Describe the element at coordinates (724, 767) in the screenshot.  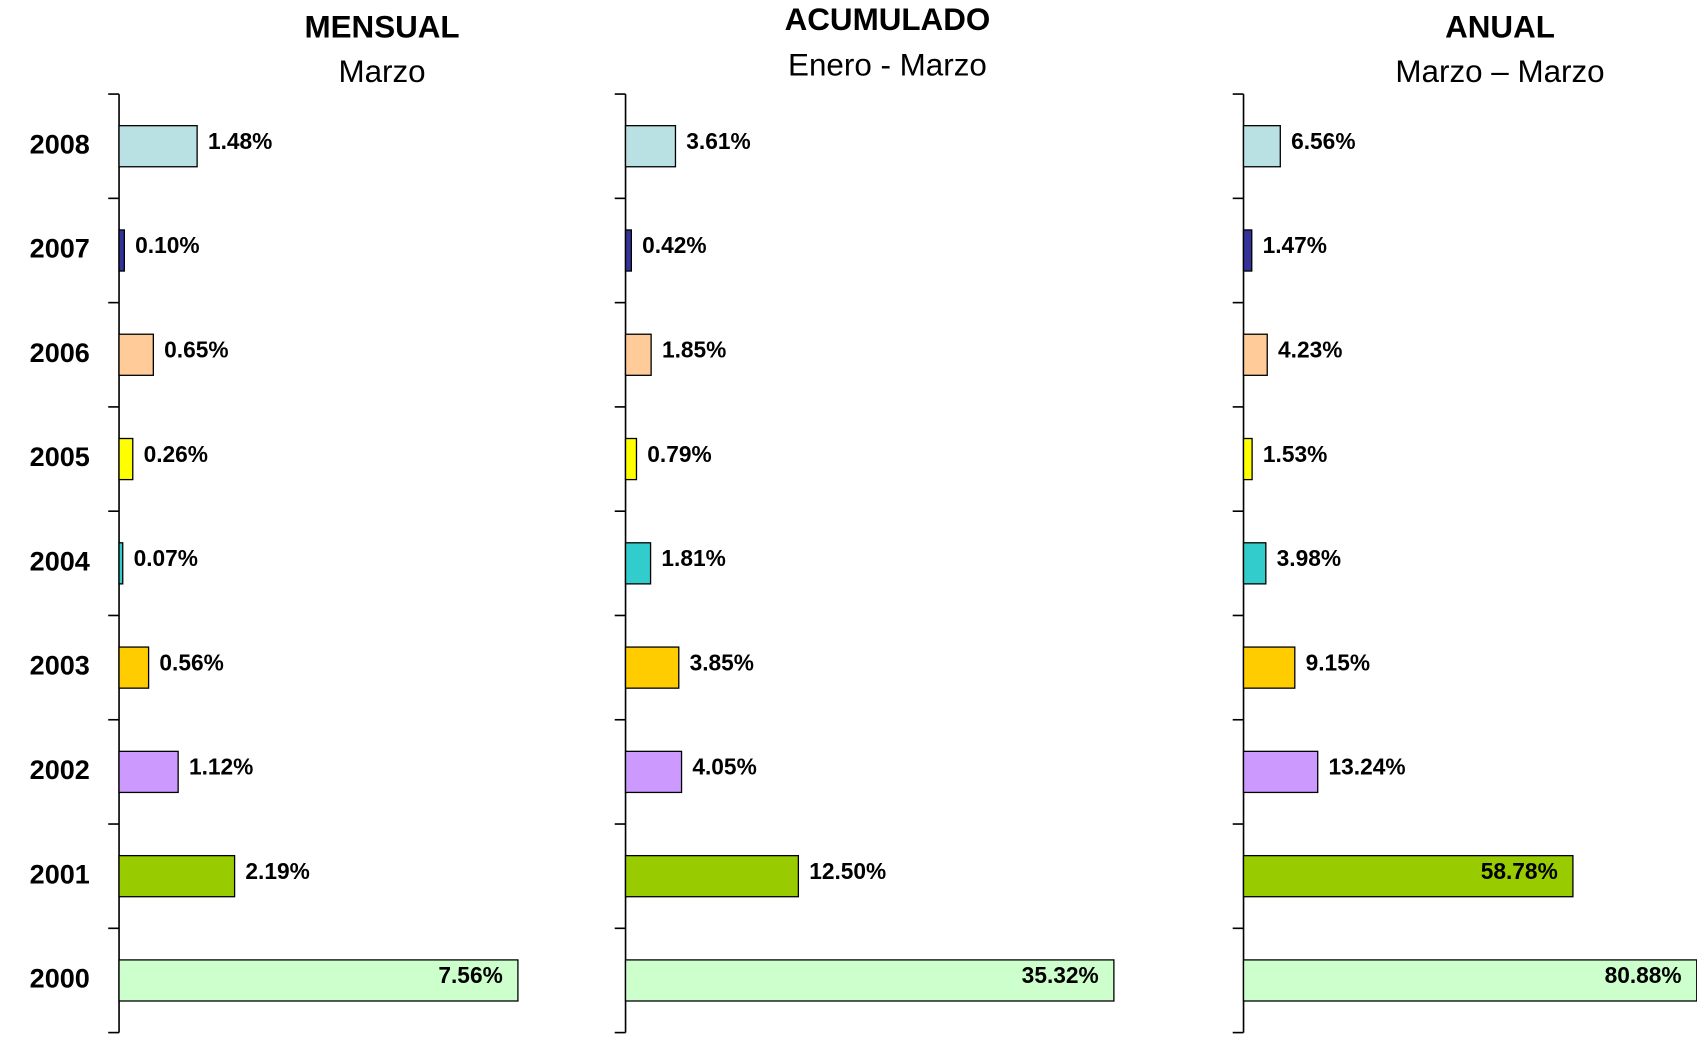
I see `value-label: 4.05%` at that location.